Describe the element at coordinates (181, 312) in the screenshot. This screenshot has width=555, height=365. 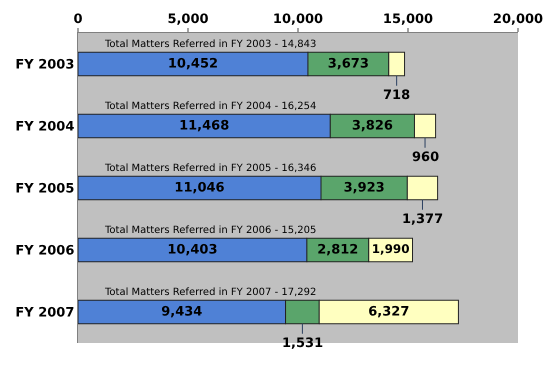
I see `data-label: 9,434` at that location.